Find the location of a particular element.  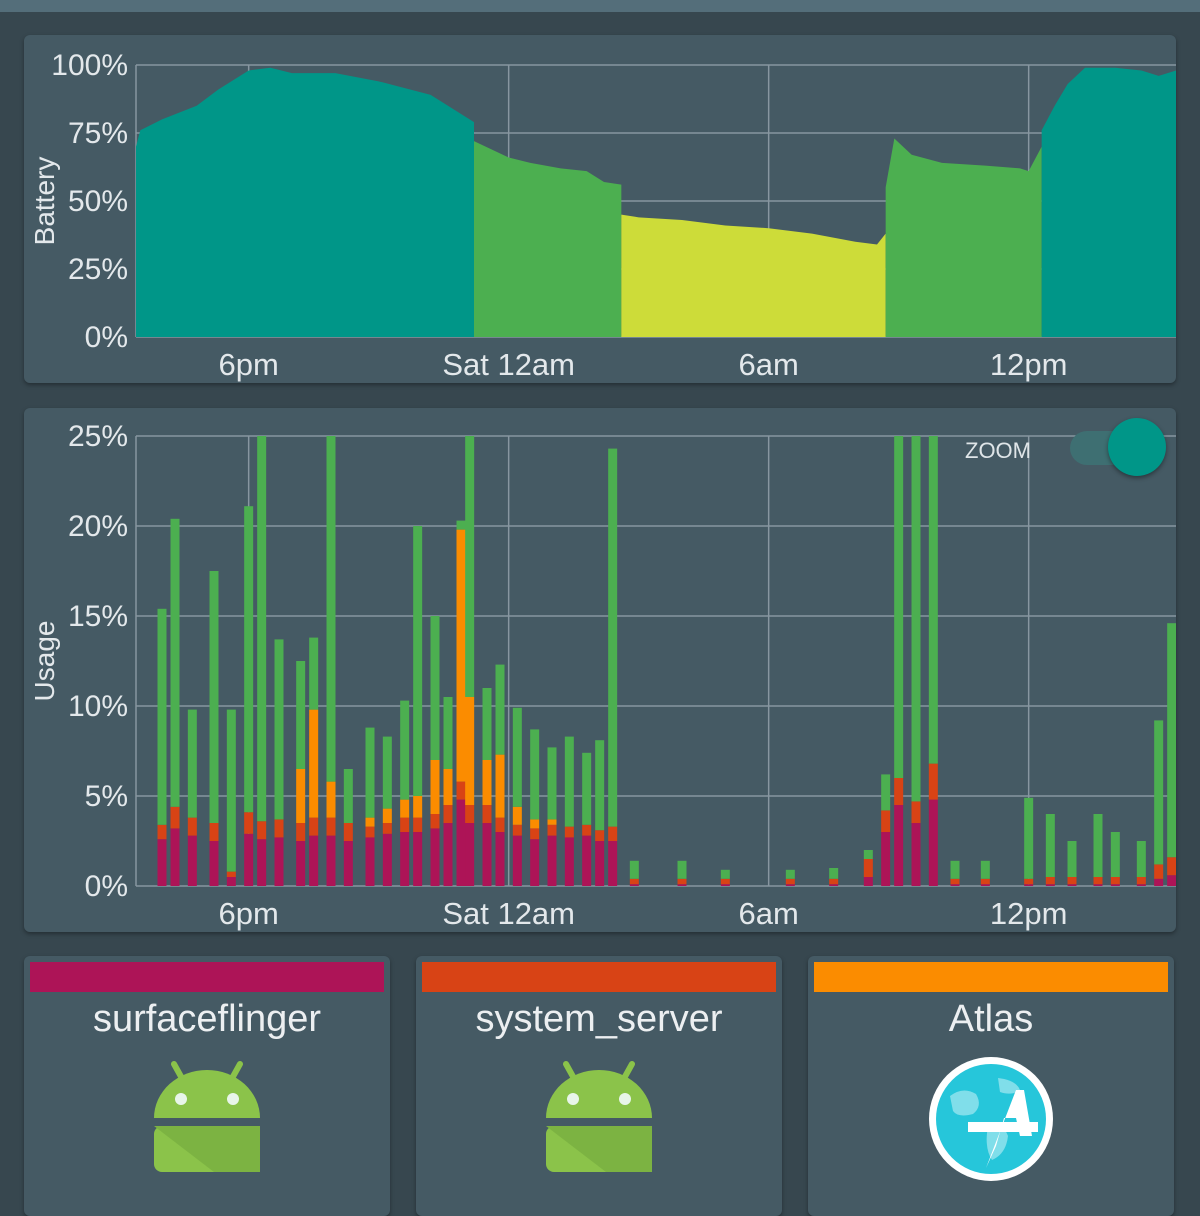

process-card-surfaceflinger: surfaceflinger is located at coordinates (207, 1086).